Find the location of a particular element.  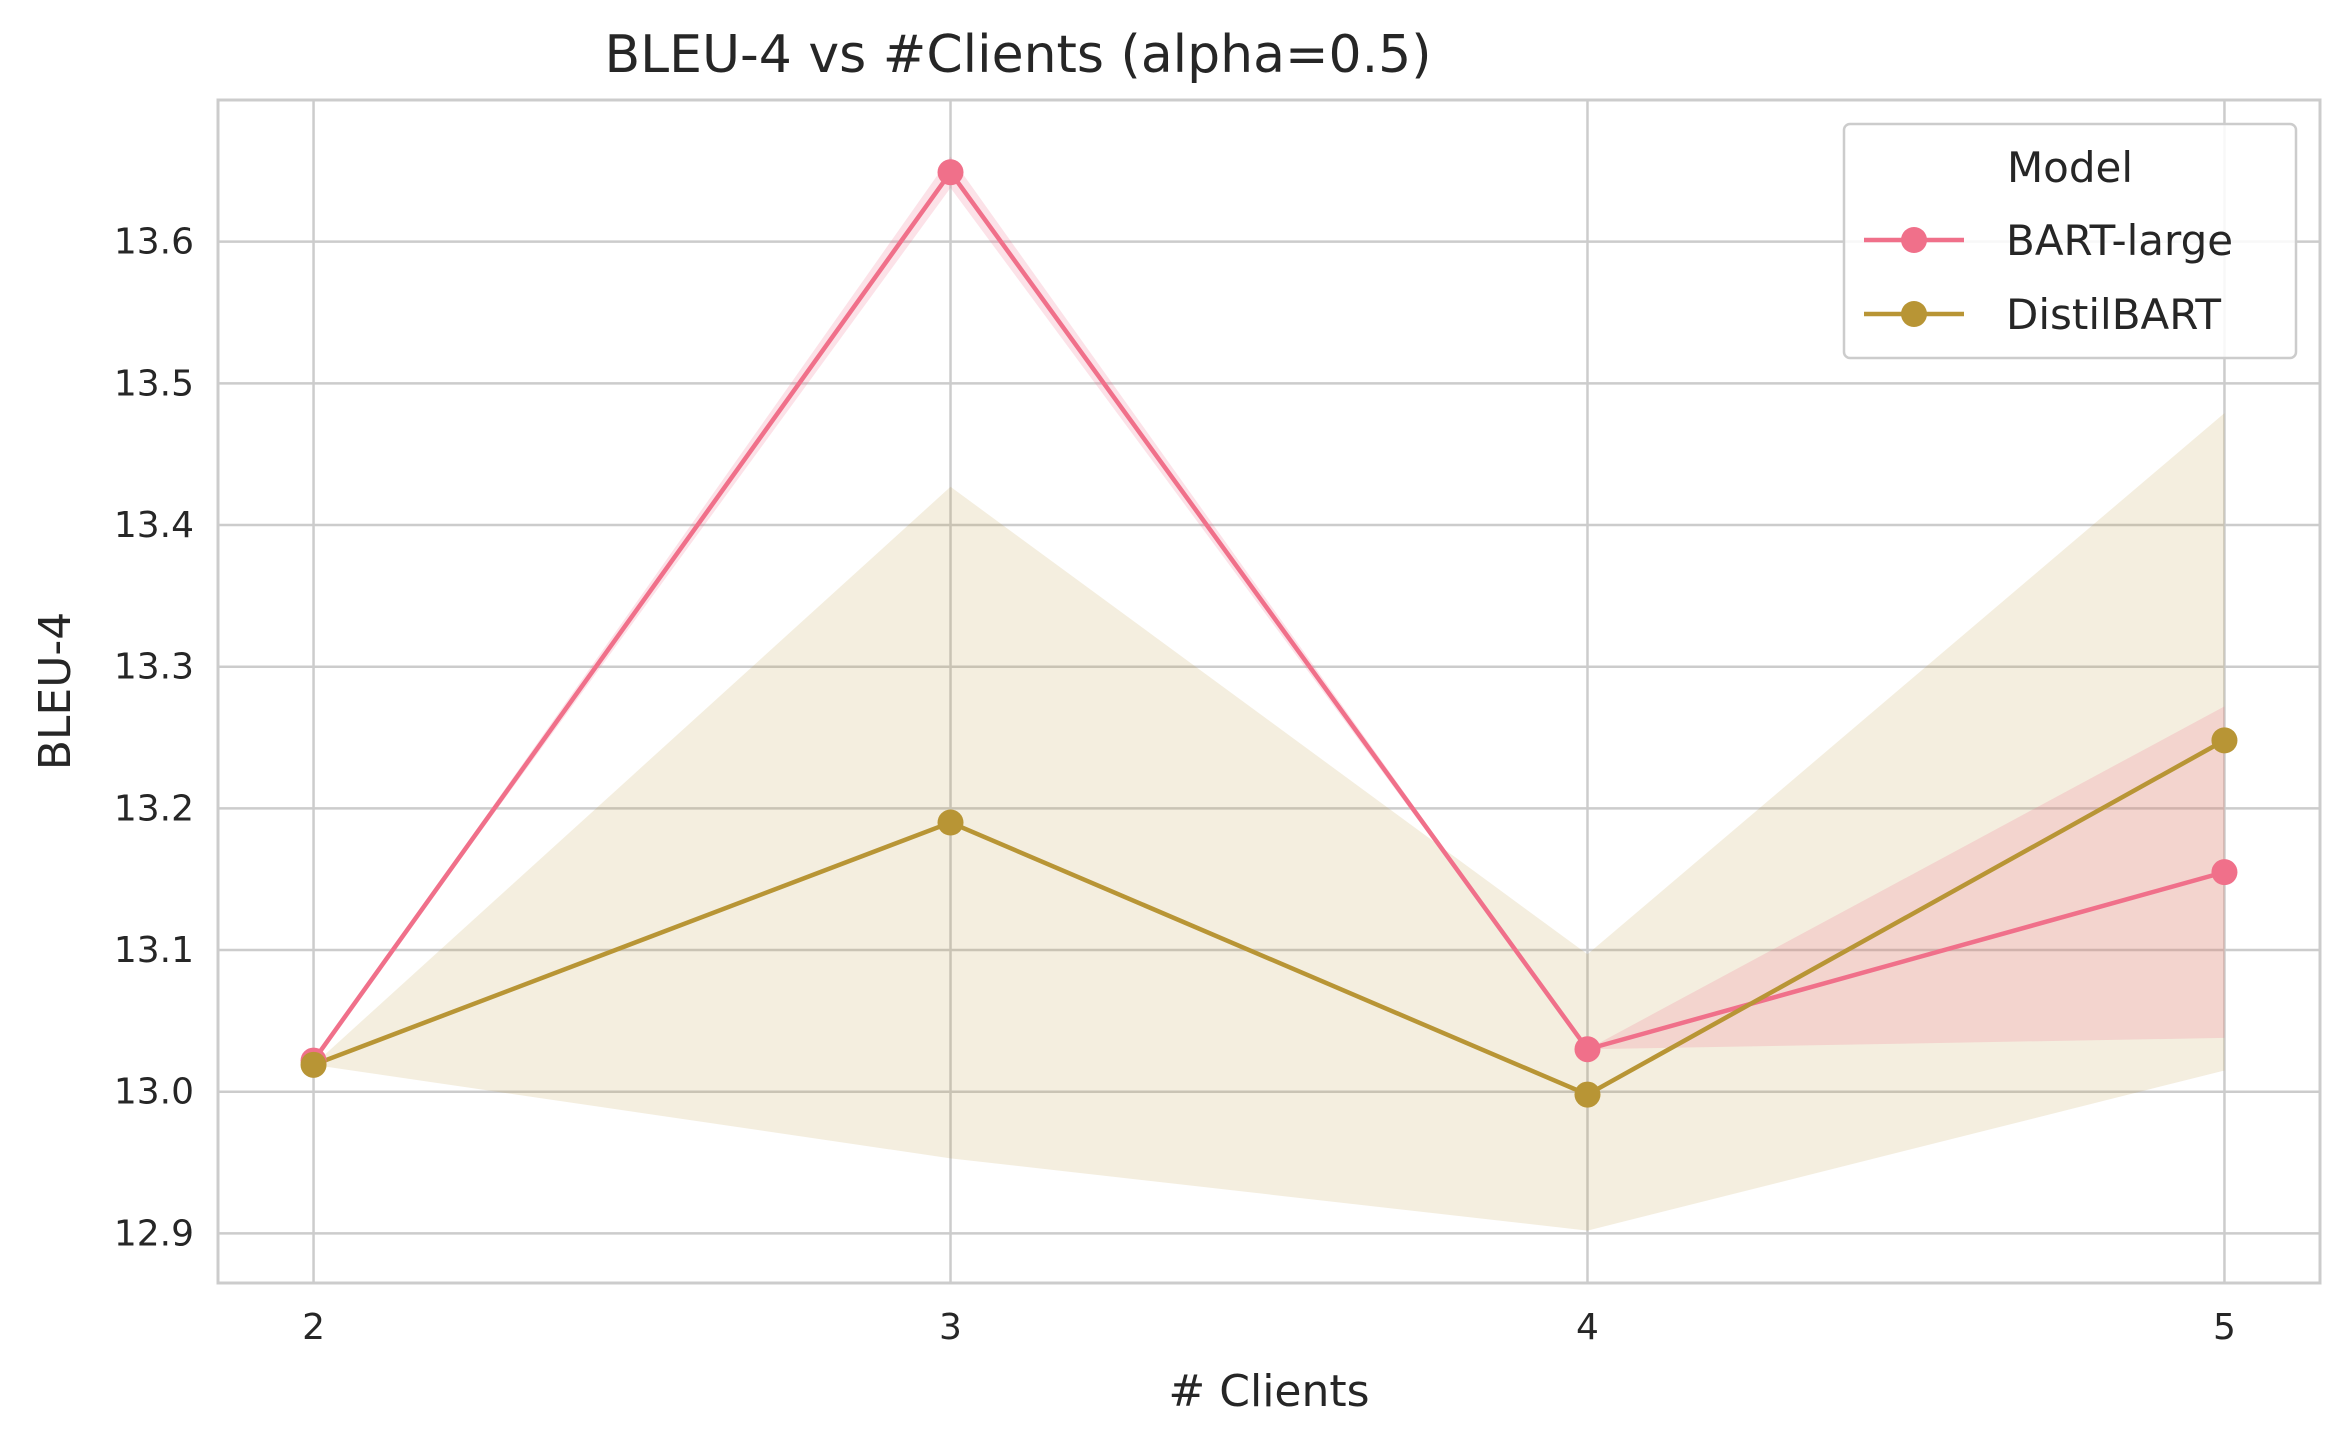

legend-title: Model is located at coordinates (2070, 167).